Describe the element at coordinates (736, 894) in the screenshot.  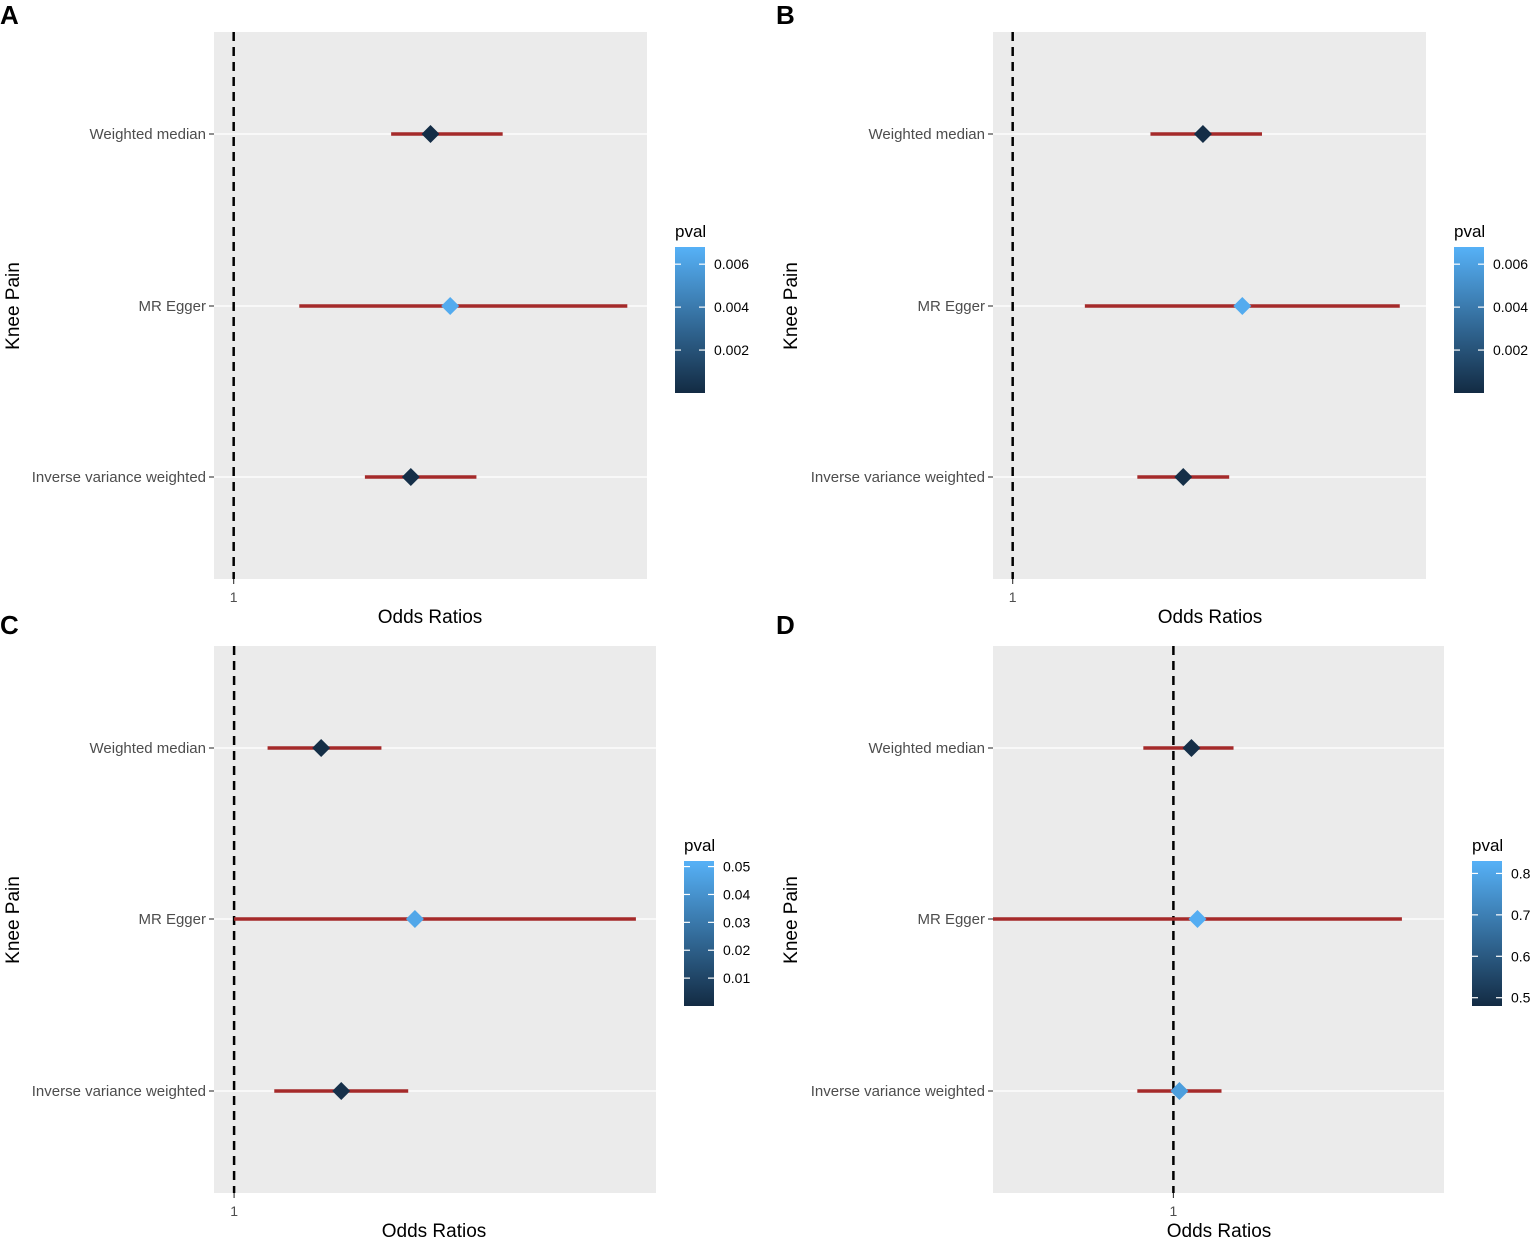
I see `legend-tick-label: 0.04` at that location.